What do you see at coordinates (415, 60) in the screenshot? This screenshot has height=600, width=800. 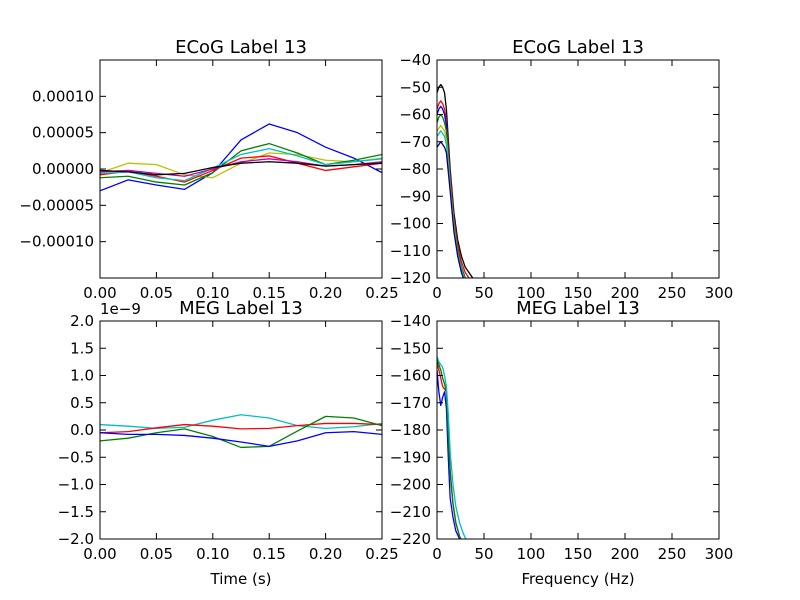 I see `y-tick-label: −40` at bounding box center [415, 60].